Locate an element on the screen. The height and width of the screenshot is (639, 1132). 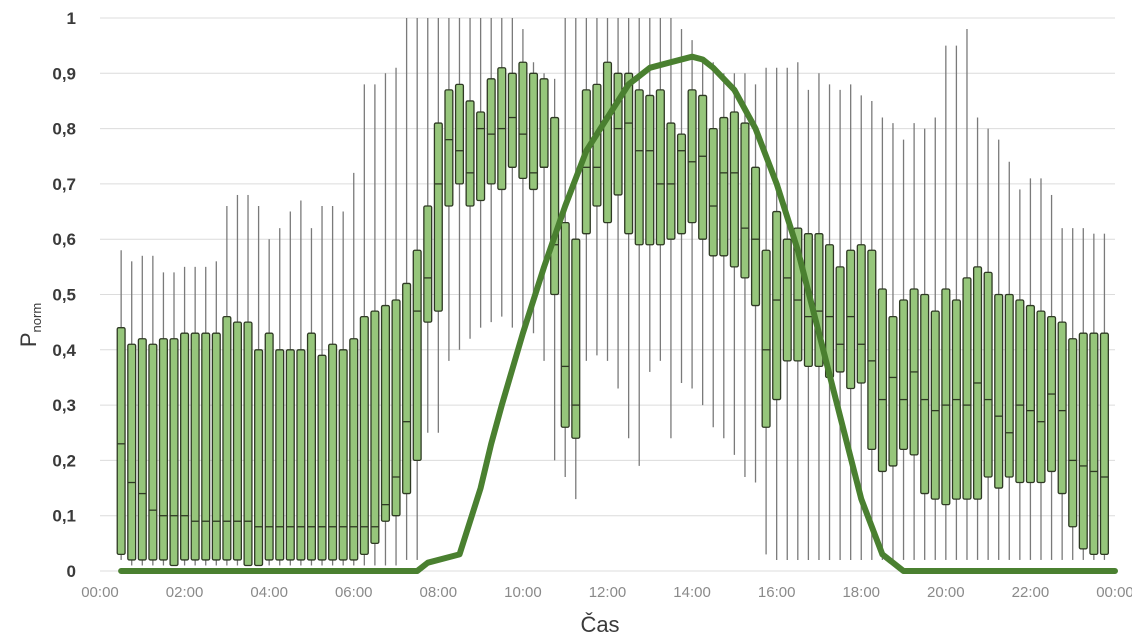
y-tick-label-2: 0,2 is located at coordinates (64, 460).